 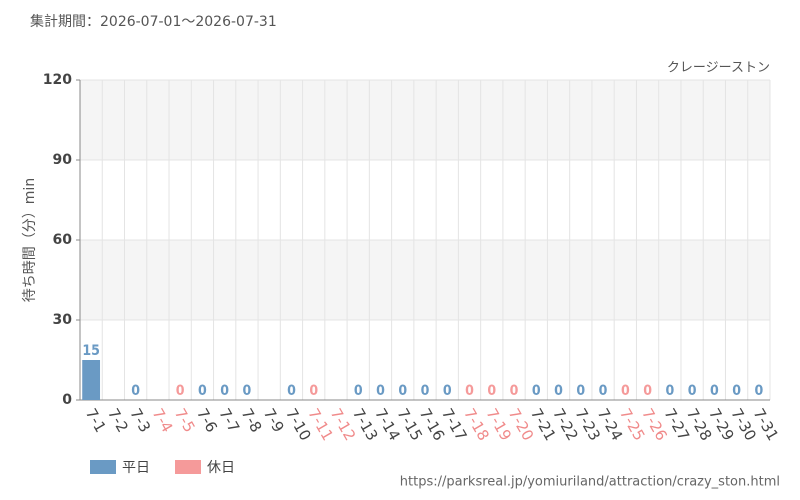 What do you see at coordinates (118, 420) in the screenshot?
I see `x-tick-label: 7-2` at bounding box center [118, 420].